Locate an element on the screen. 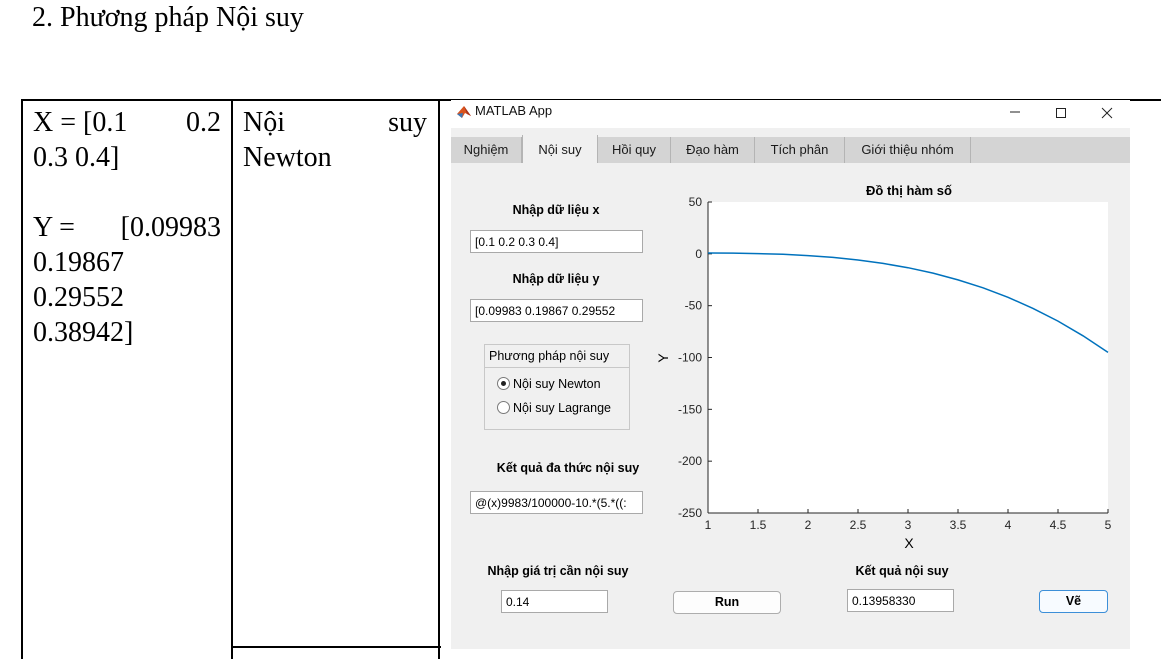  x-tick-label: 1.5 is located at coordinates (758, 525).